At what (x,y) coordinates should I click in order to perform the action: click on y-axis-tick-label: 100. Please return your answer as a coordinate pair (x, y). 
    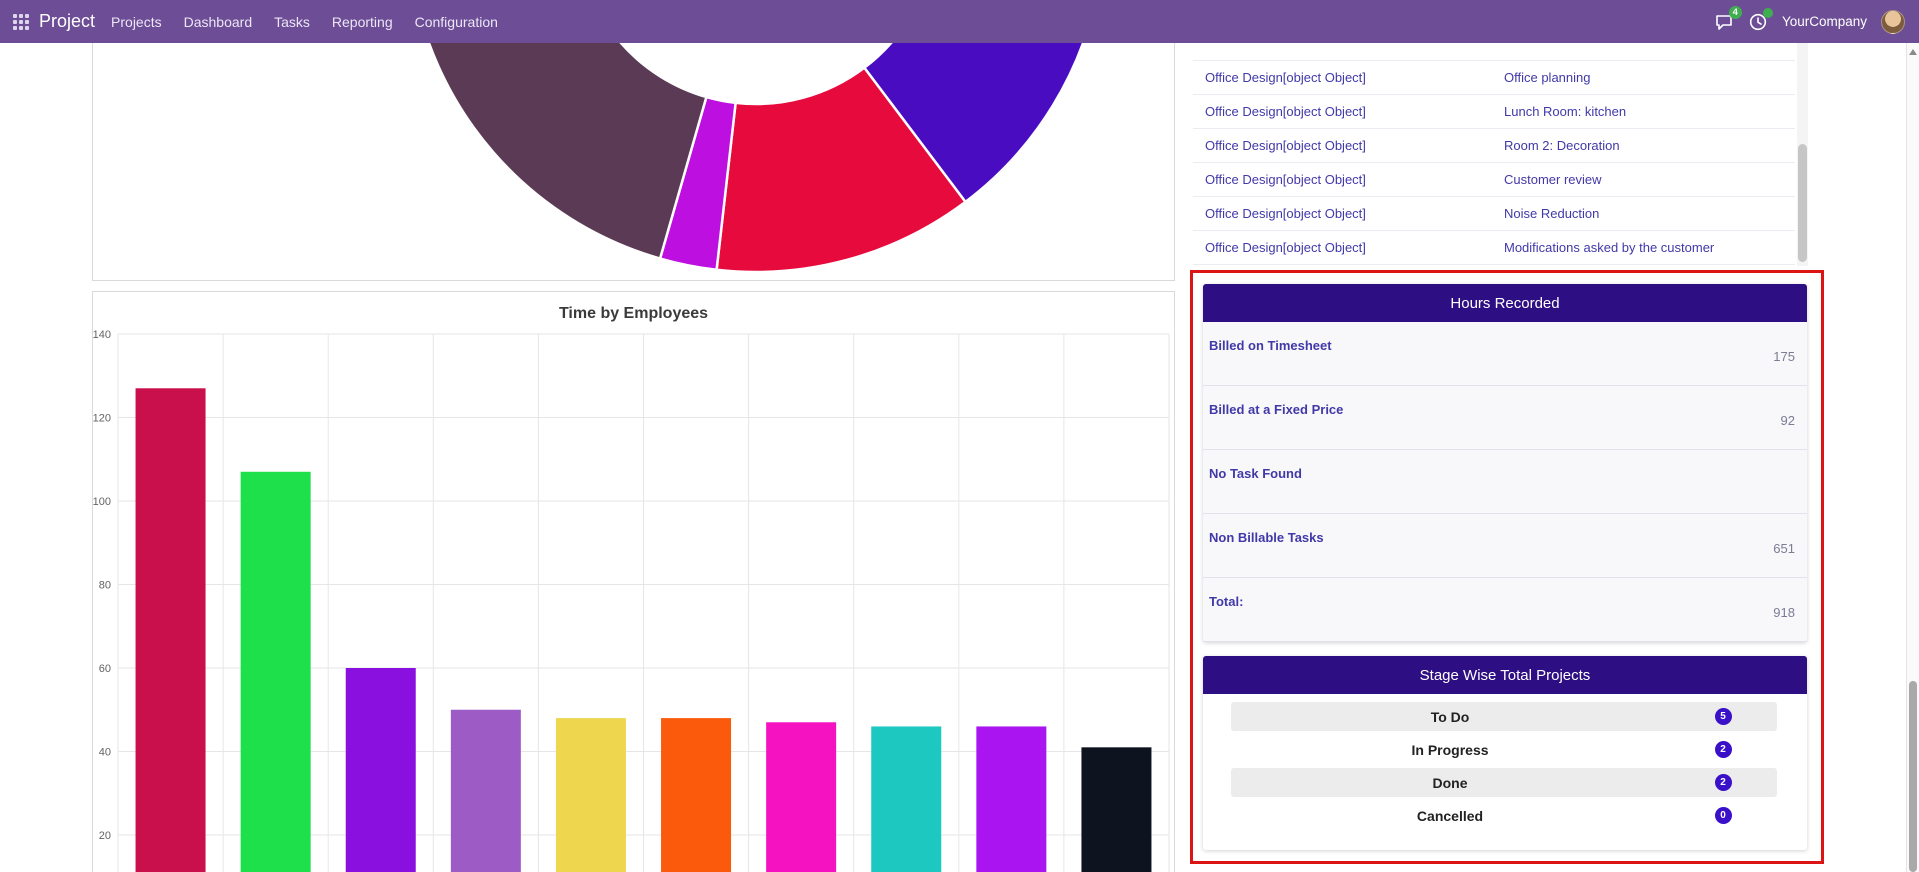
    Looking at the image, I should click on (102, 502).